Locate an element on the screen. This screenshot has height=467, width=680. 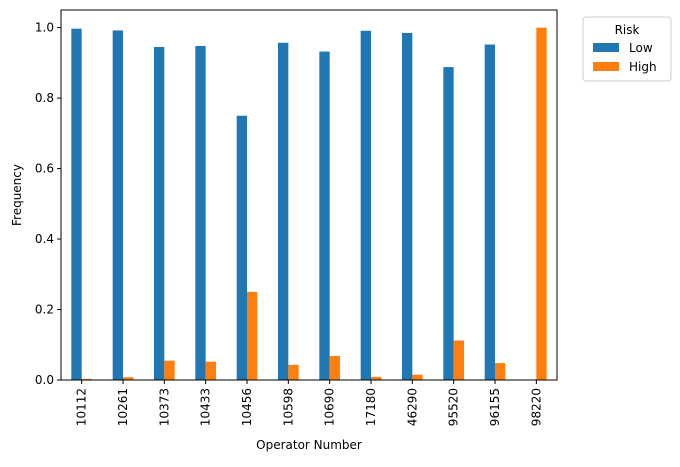
y-tick-label: 1.0 is located at coordinates (44, 28).